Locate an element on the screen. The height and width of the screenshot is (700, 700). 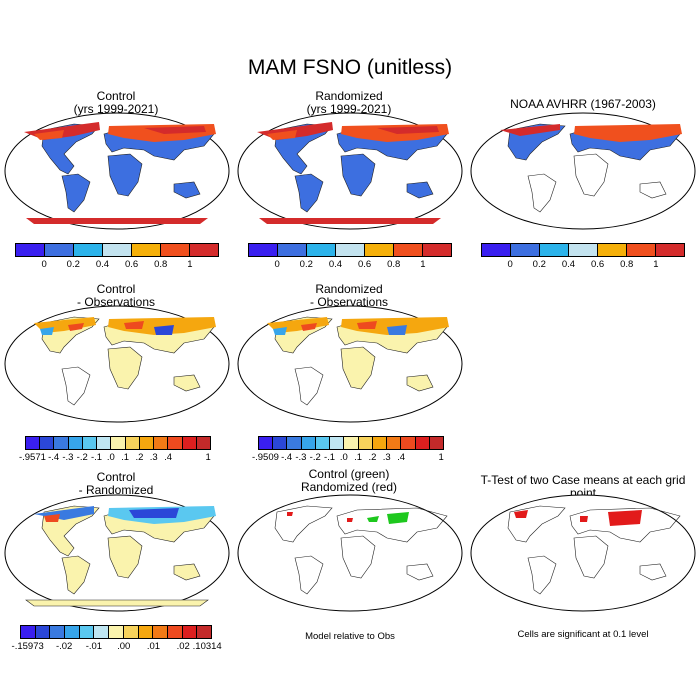
colorbar-tick-label: .1 is located at coordinates (358, 457).